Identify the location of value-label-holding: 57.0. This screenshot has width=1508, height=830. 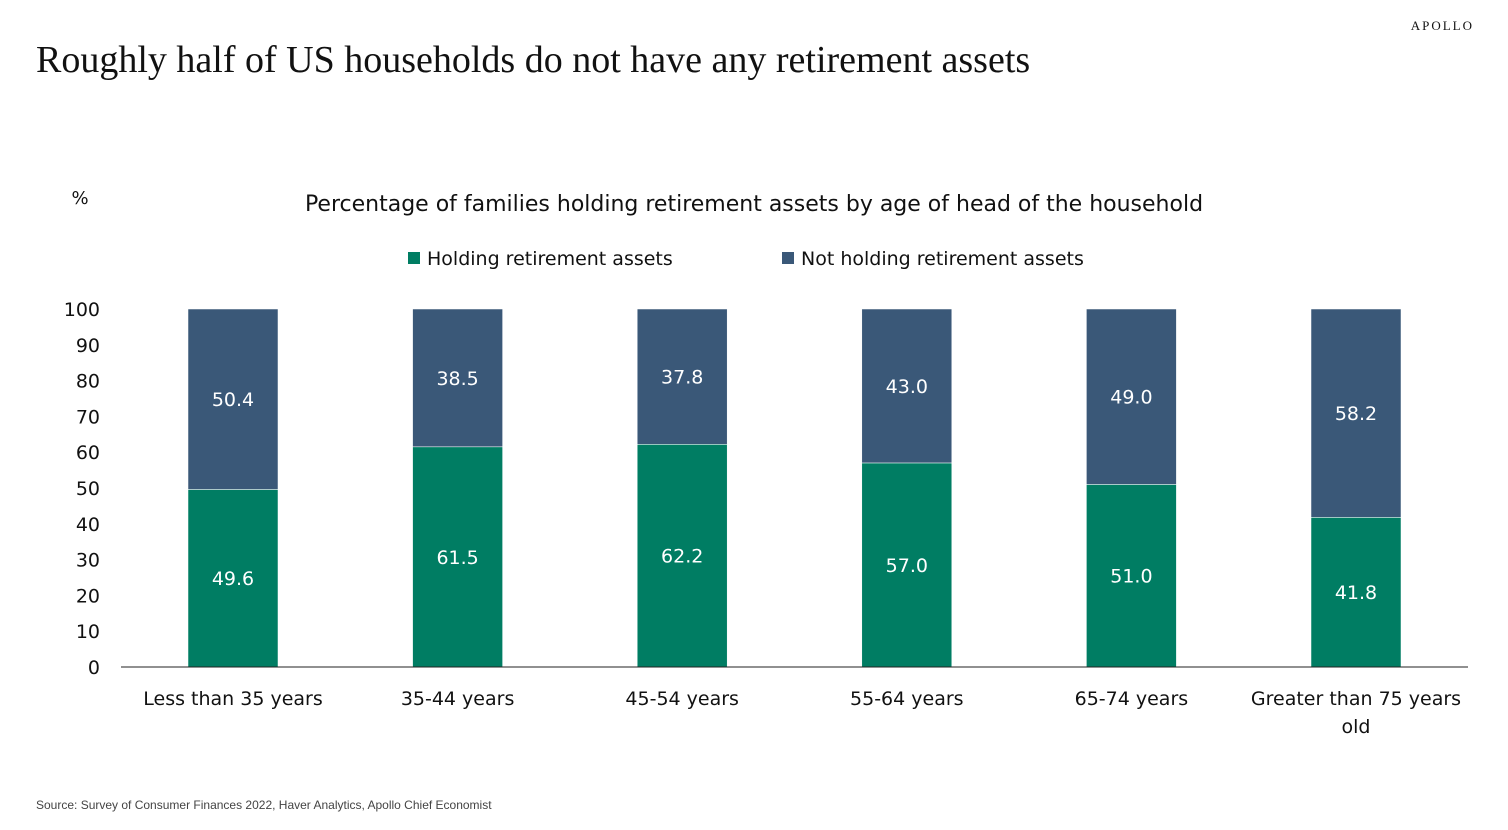
(907, 566).